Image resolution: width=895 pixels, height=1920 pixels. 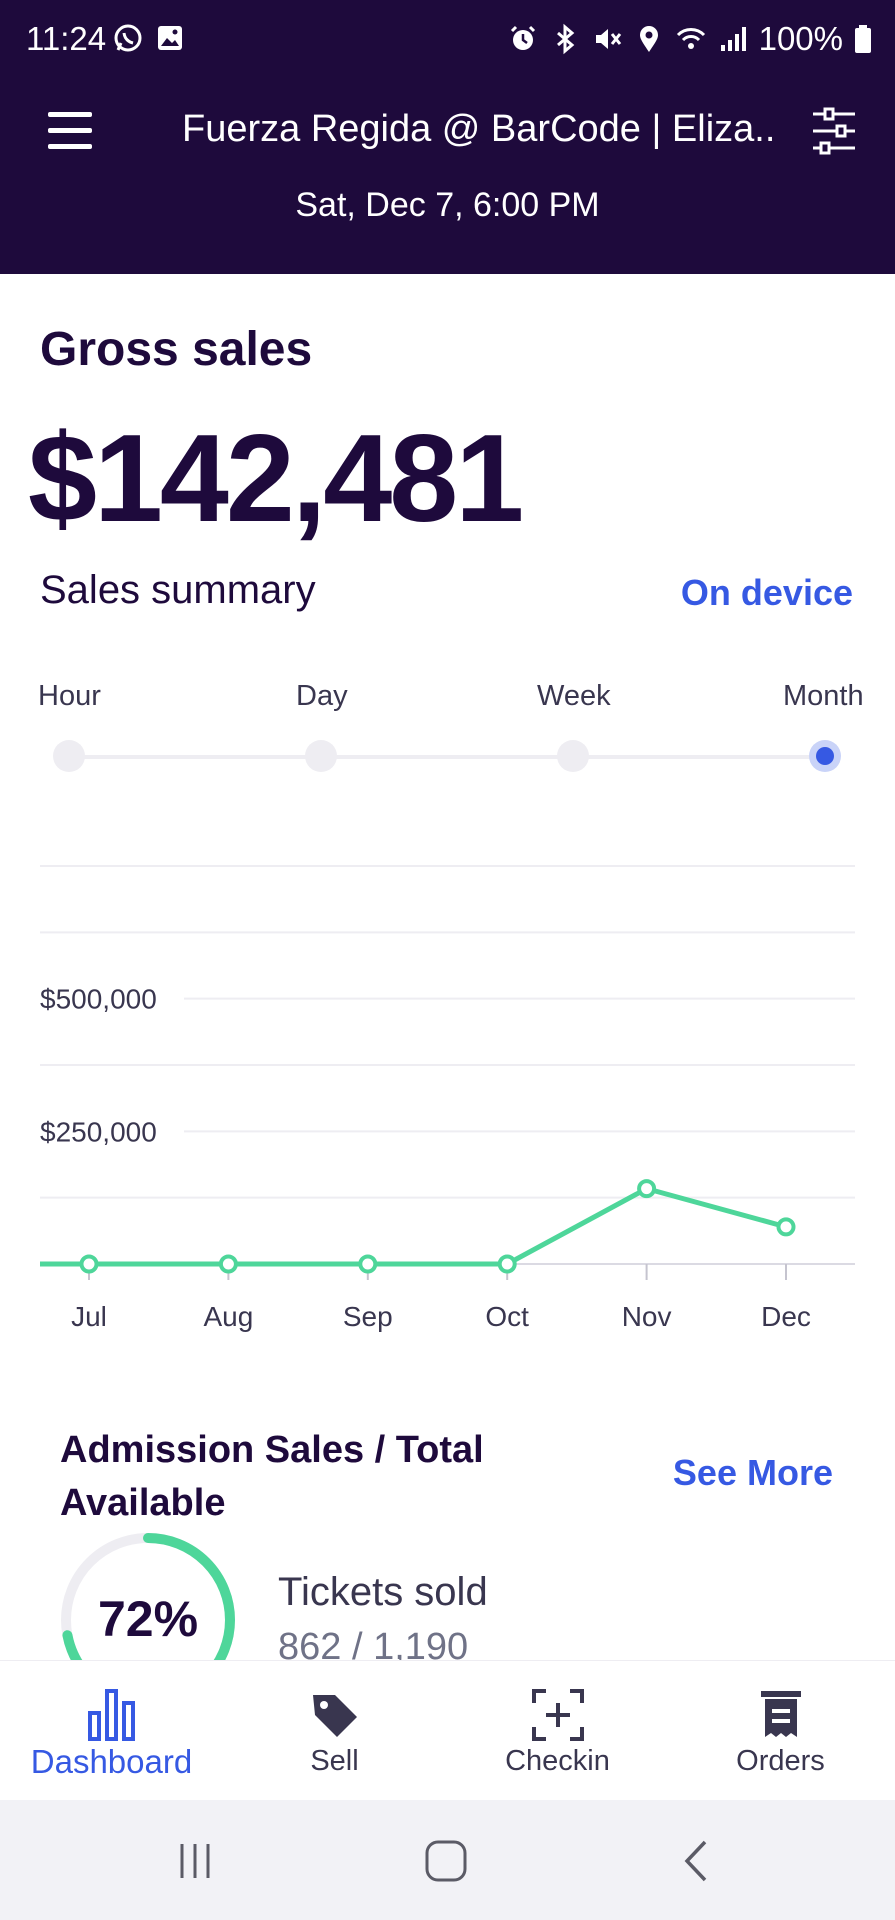 I want to click on gross-sales-label: Gross sales, so click(x=176, y=349).